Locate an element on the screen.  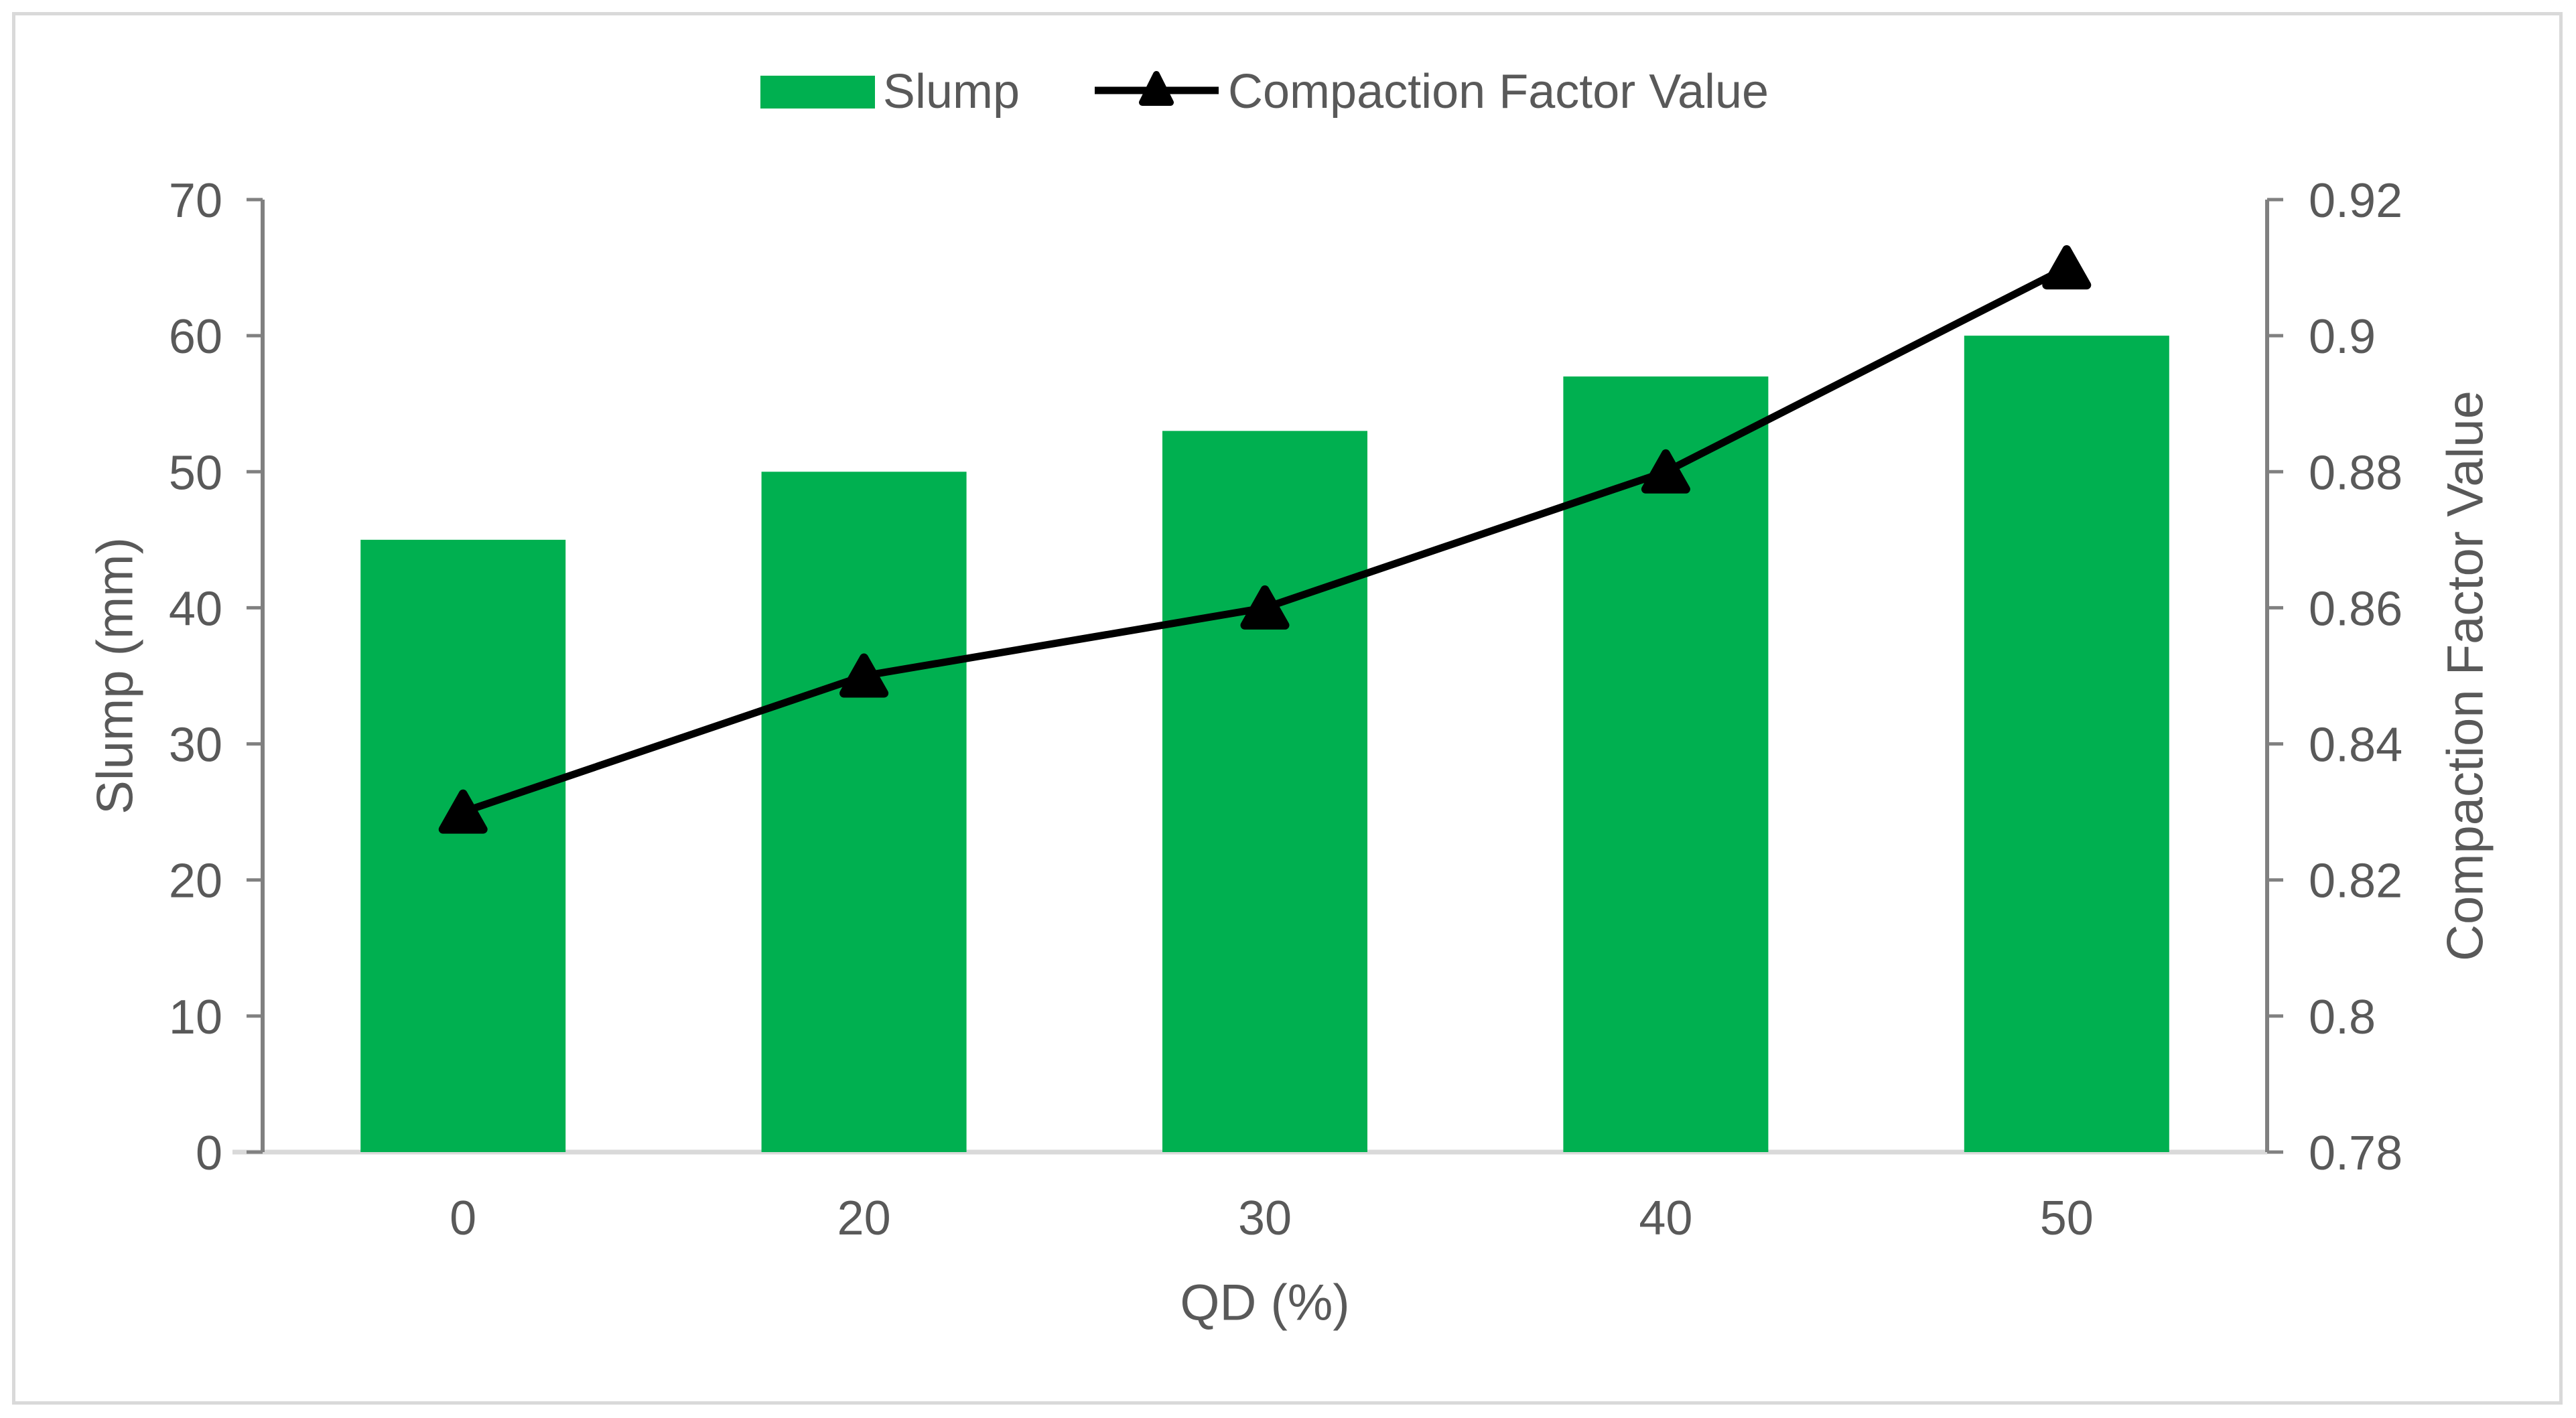
x-axis-tick-label: 30 is located at coordinates (1265, 1218).